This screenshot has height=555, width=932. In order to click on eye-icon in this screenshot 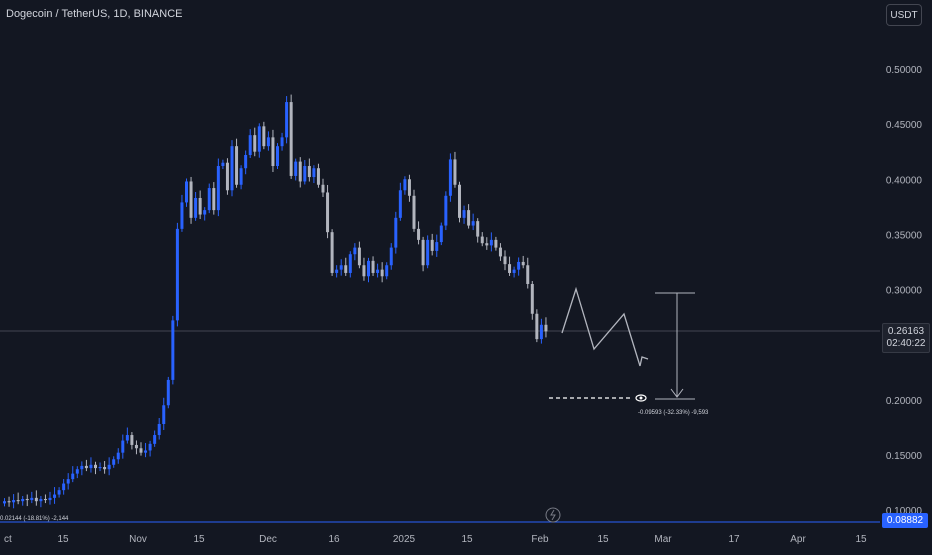, I will do `click(641, 398)`.